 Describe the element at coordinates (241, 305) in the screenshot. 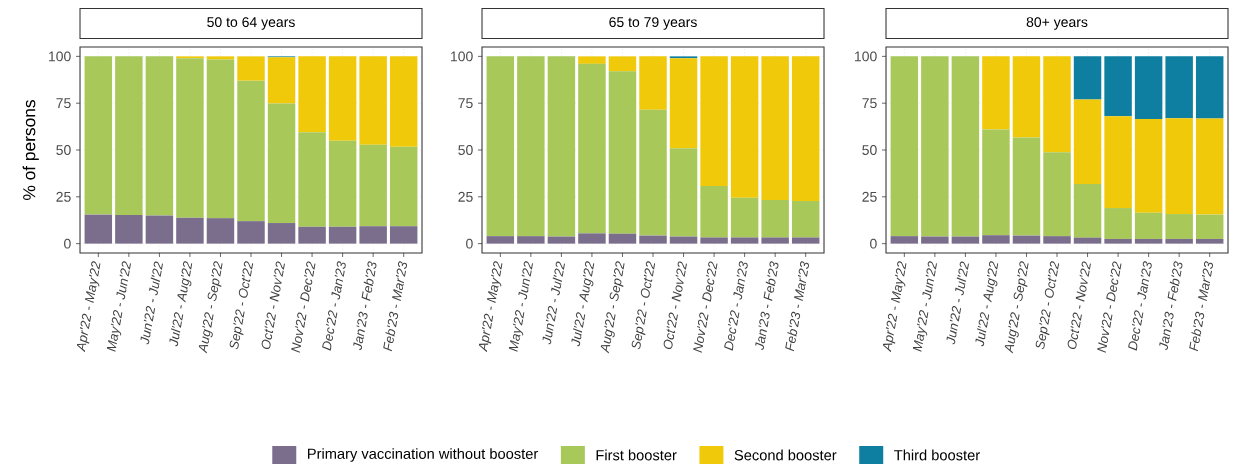

I see `x-tick-label: Sep'22 - Oct'22` at that location.